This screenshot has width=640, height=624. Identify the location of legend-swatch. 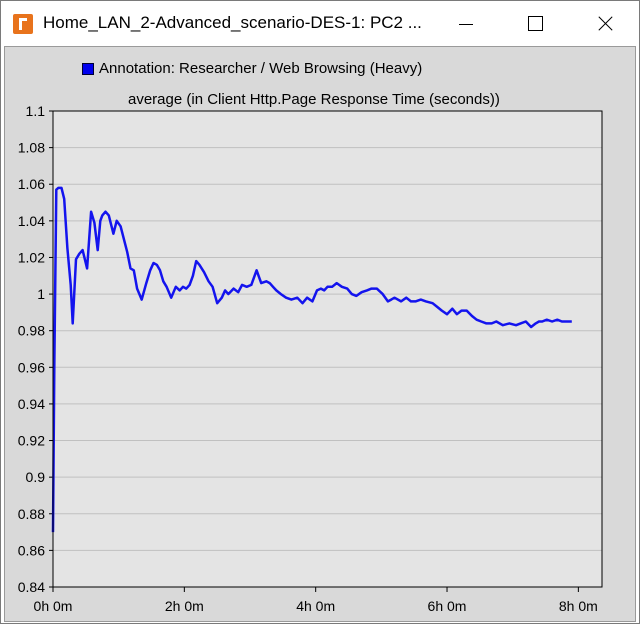
(88, 69).